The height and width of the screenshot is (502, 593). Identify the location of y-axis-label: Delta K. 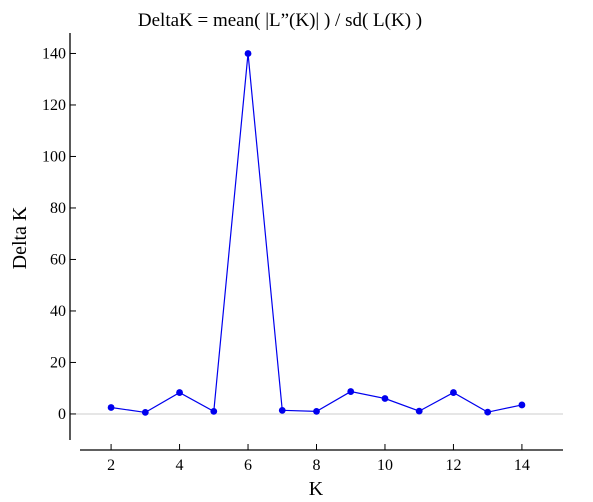
(20, 237).